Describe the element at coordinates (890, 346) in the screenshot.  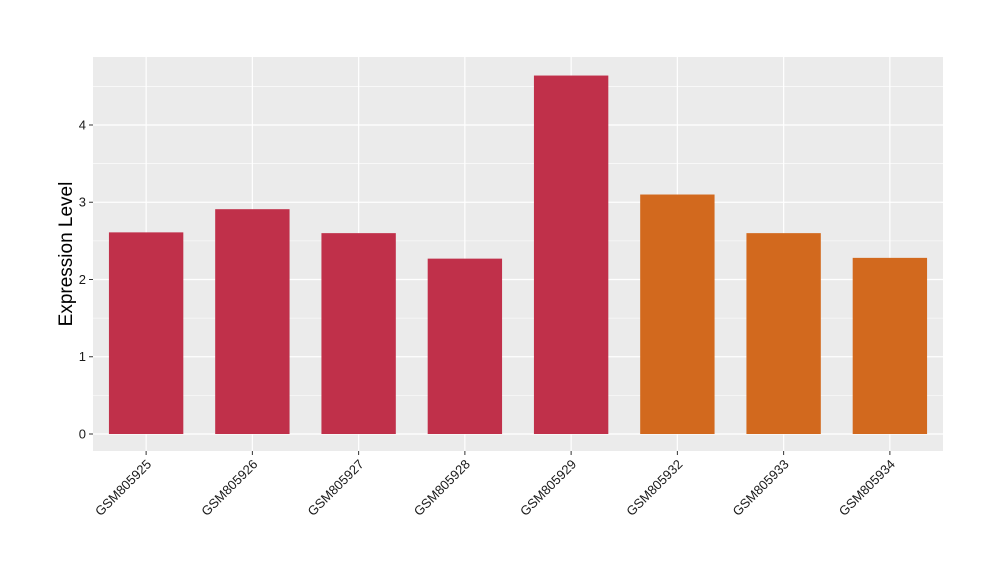
I see `bar-gsm805934` at that location.